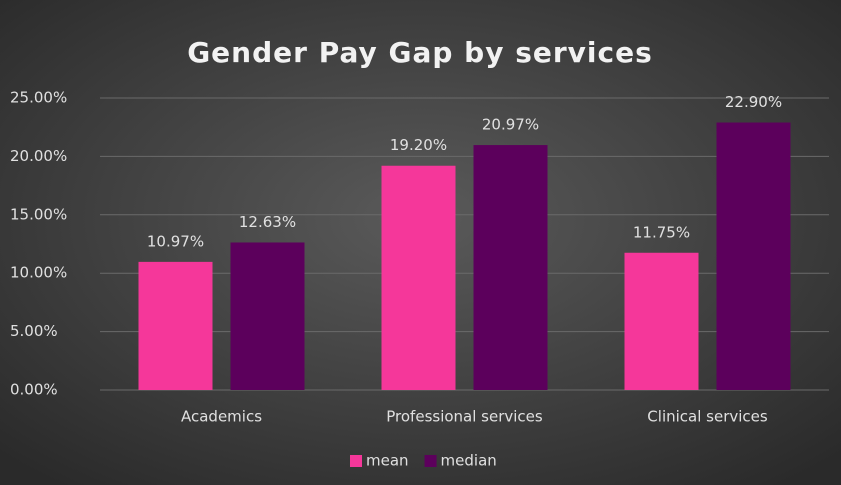 This screenshot has width=841, height=485. I want to click on y-tick-label: 25.00%, so click(38, 98).